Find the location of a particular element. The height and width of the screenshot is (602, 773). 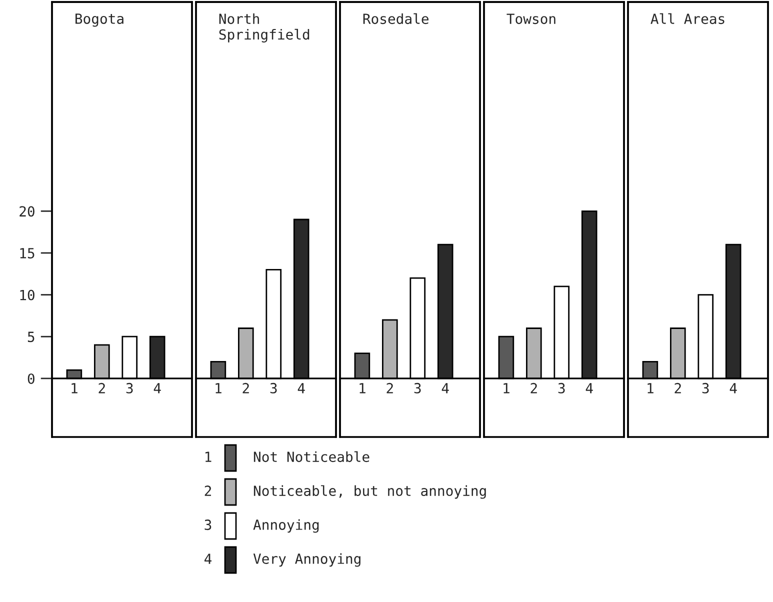

legend-label: Very Annoying is located at coordinates (306, 560).